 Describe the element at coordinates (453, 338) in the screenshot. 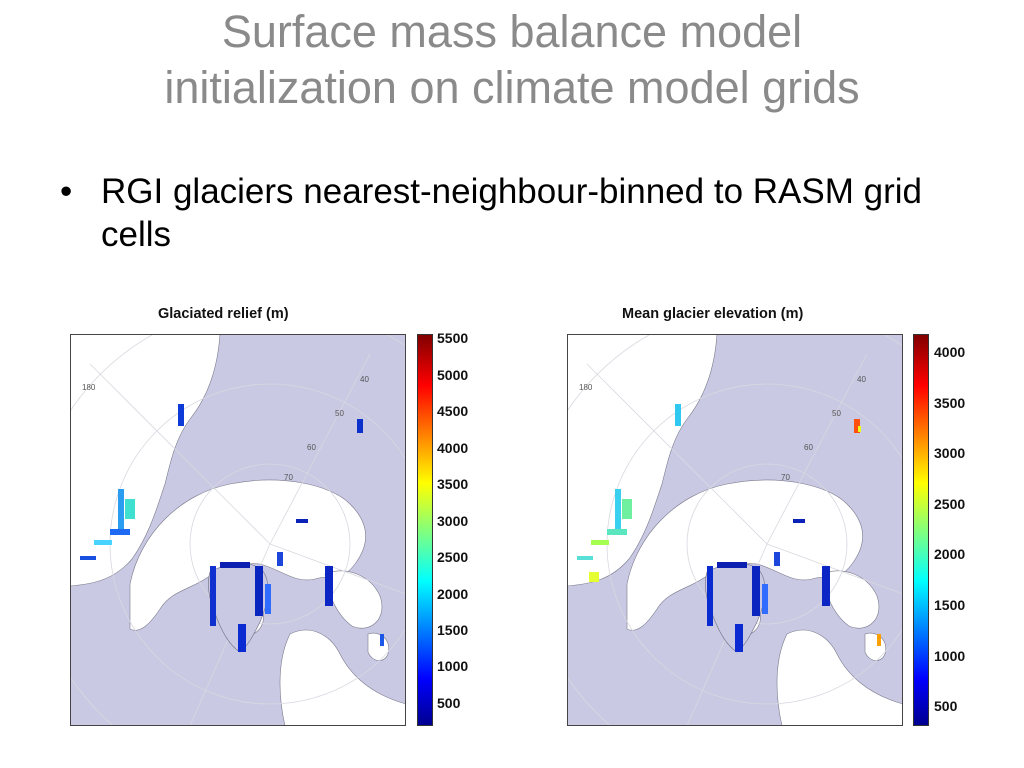

I see `colorbar-tick: 5500` at that location.